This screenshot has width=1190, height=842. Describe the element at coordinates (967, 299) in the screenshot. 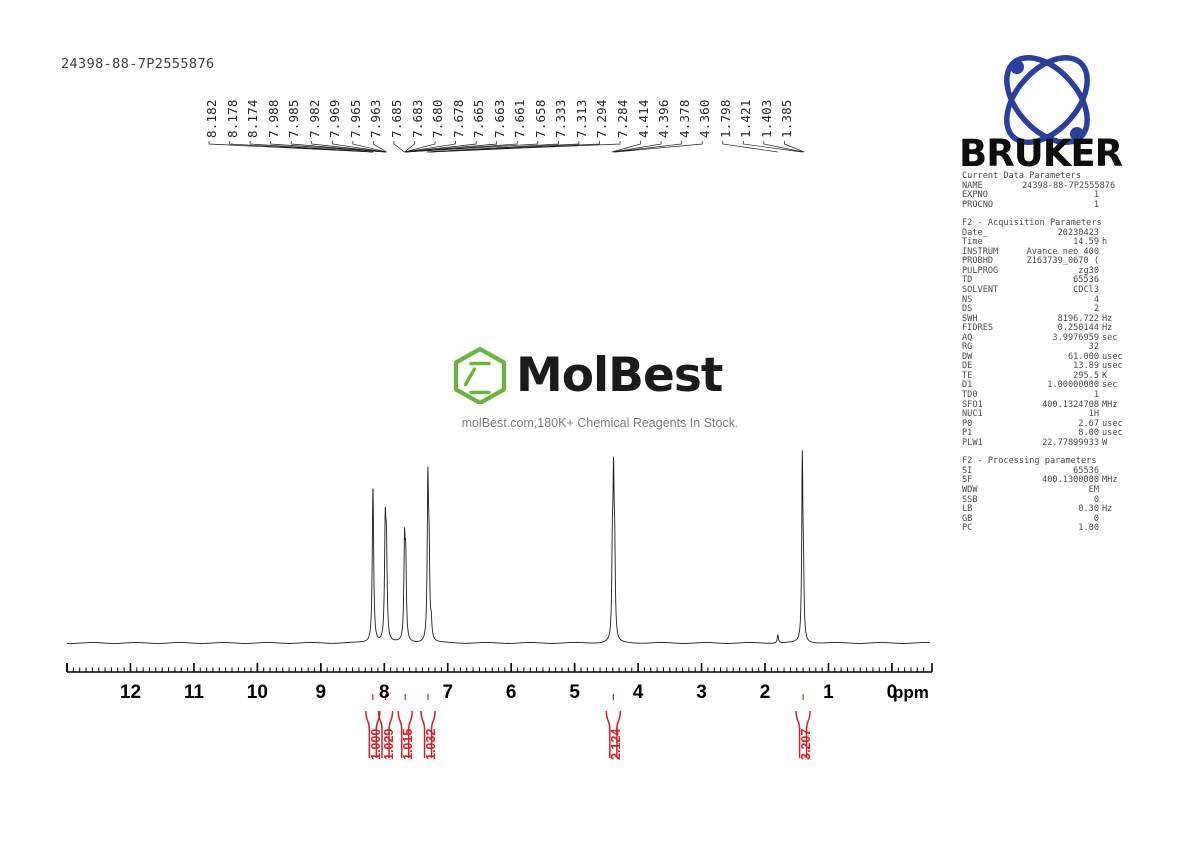

I see `parameter-key: NS` at that location.